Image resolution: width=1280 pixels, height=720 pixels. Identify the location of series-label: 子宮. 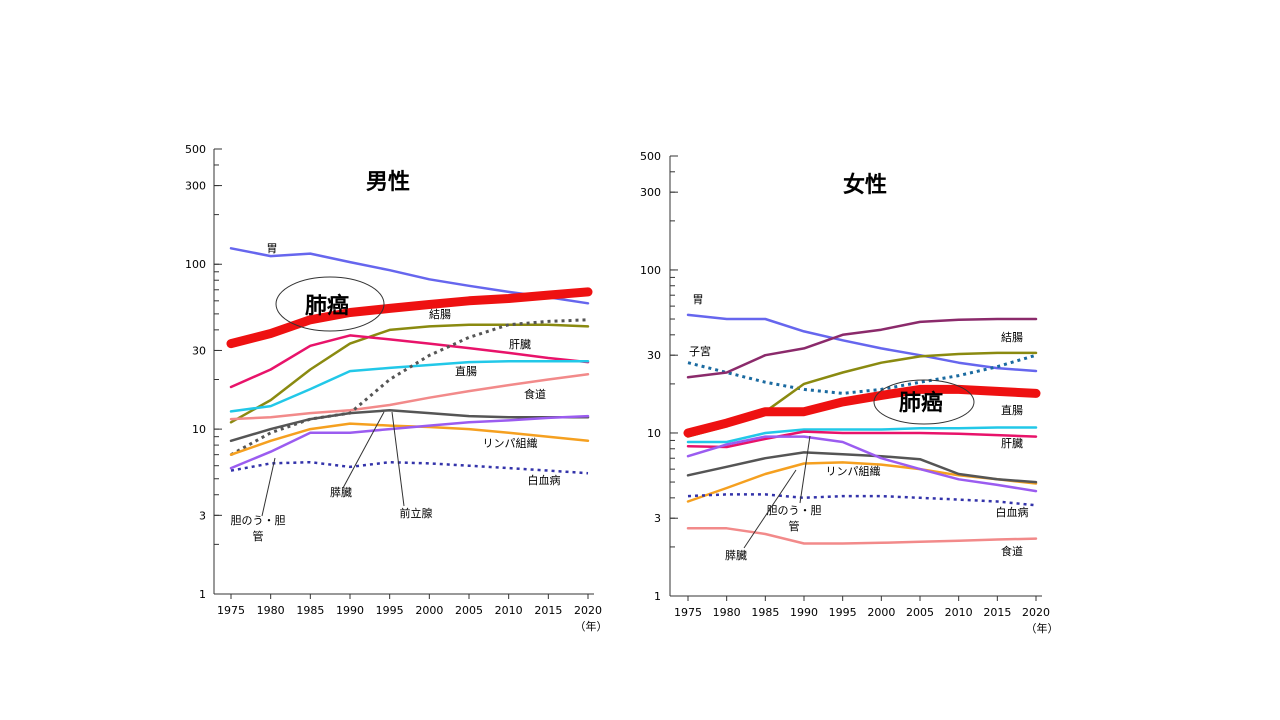
(700, 351).